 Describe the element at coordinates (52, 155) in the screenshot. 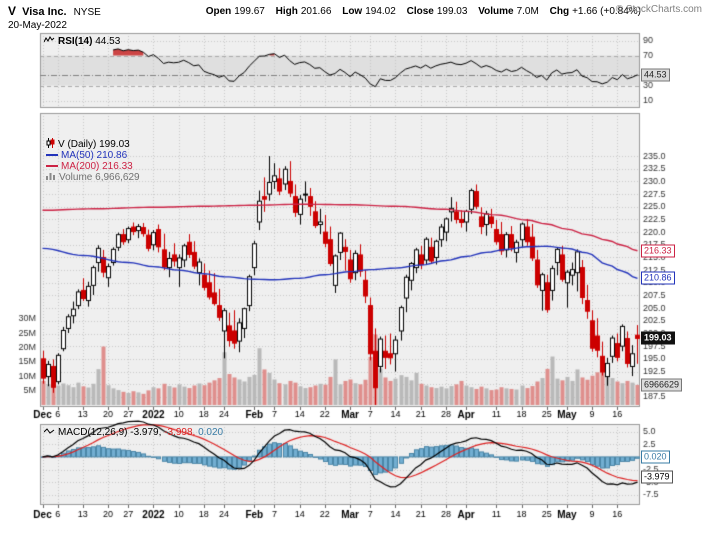

I see `ma50-line-icon` at that location.